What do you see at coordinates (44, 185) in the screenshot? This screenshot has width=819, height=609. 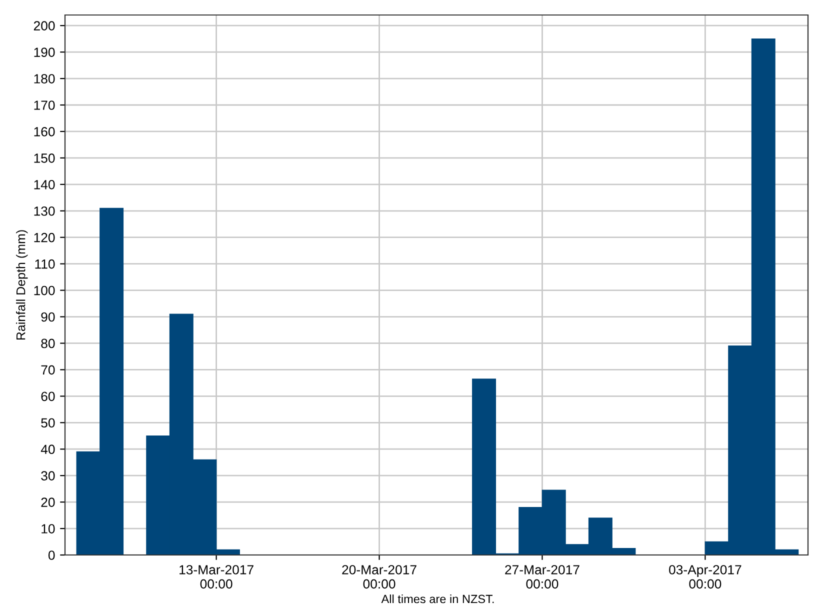 I see `y-tick-label: 140` at bounding box center [44, 185].